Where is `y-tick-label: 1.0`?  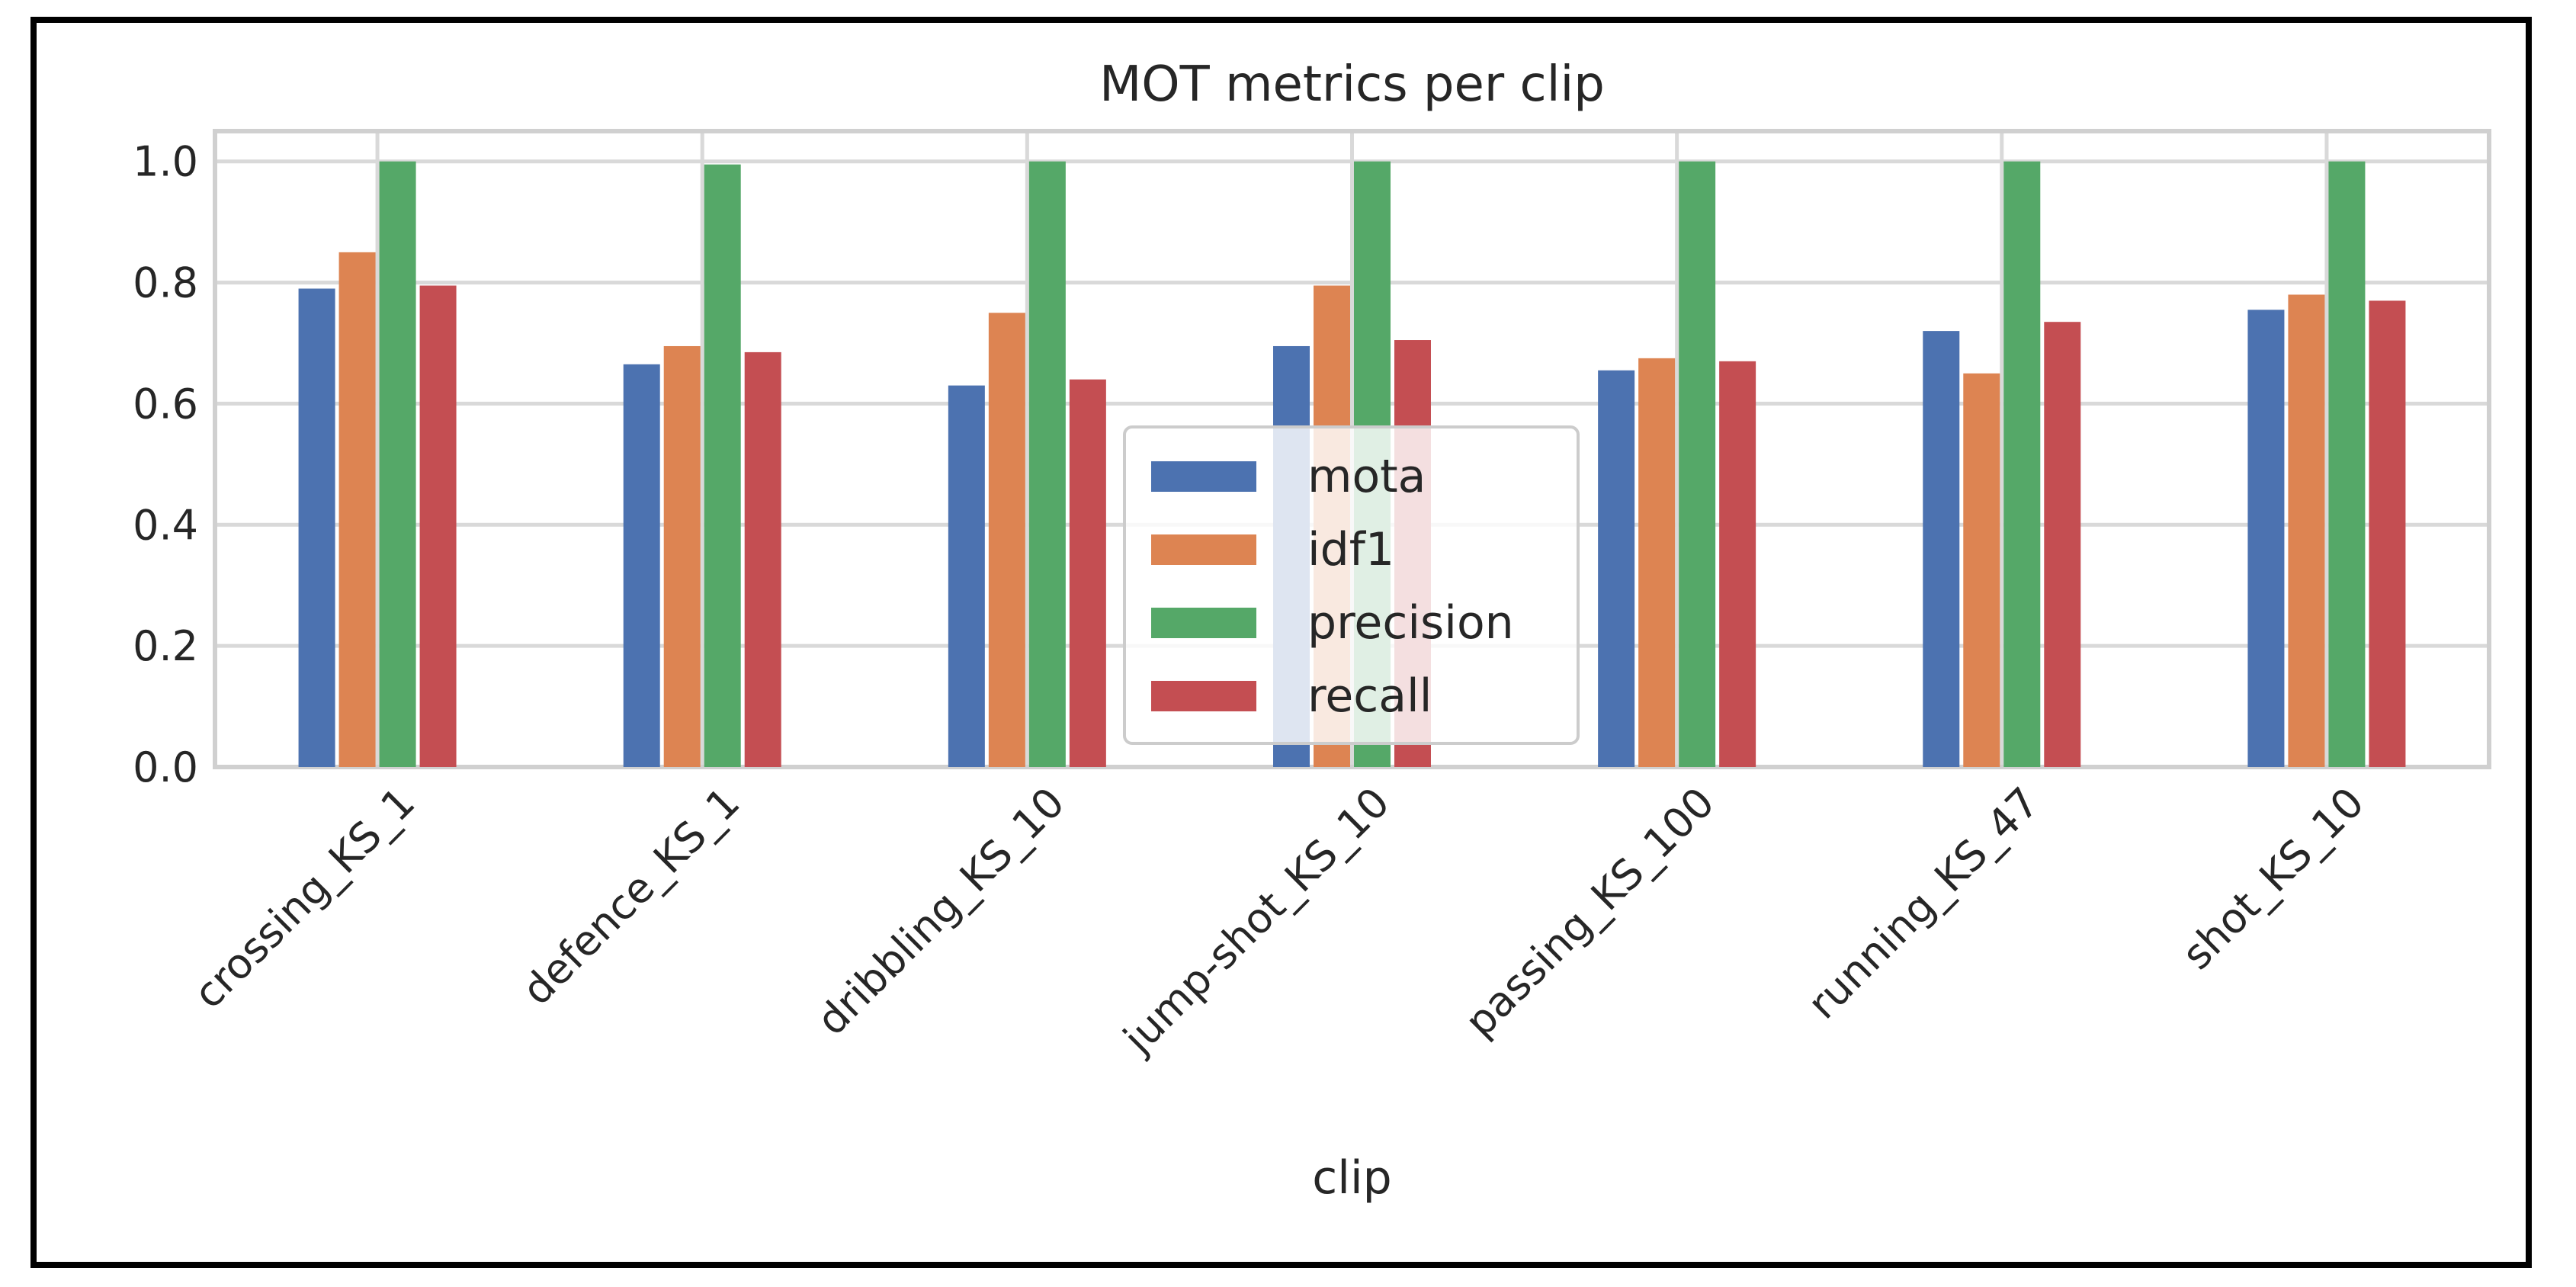
y-tick-label: 1.0 is located at coordinates (165, 162).